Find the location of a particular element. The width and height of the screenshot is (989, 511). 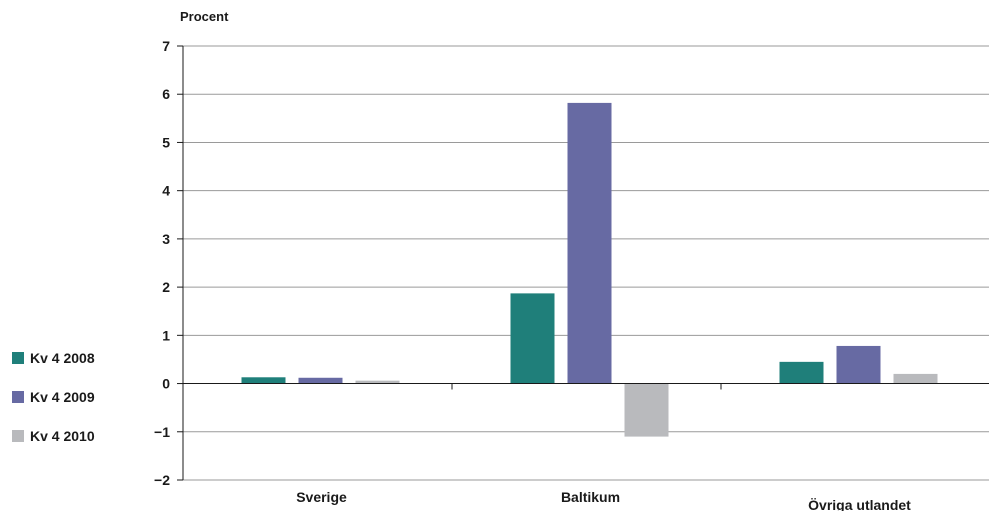

x-tick-label: Sverige is located at coordinates (321, 497).